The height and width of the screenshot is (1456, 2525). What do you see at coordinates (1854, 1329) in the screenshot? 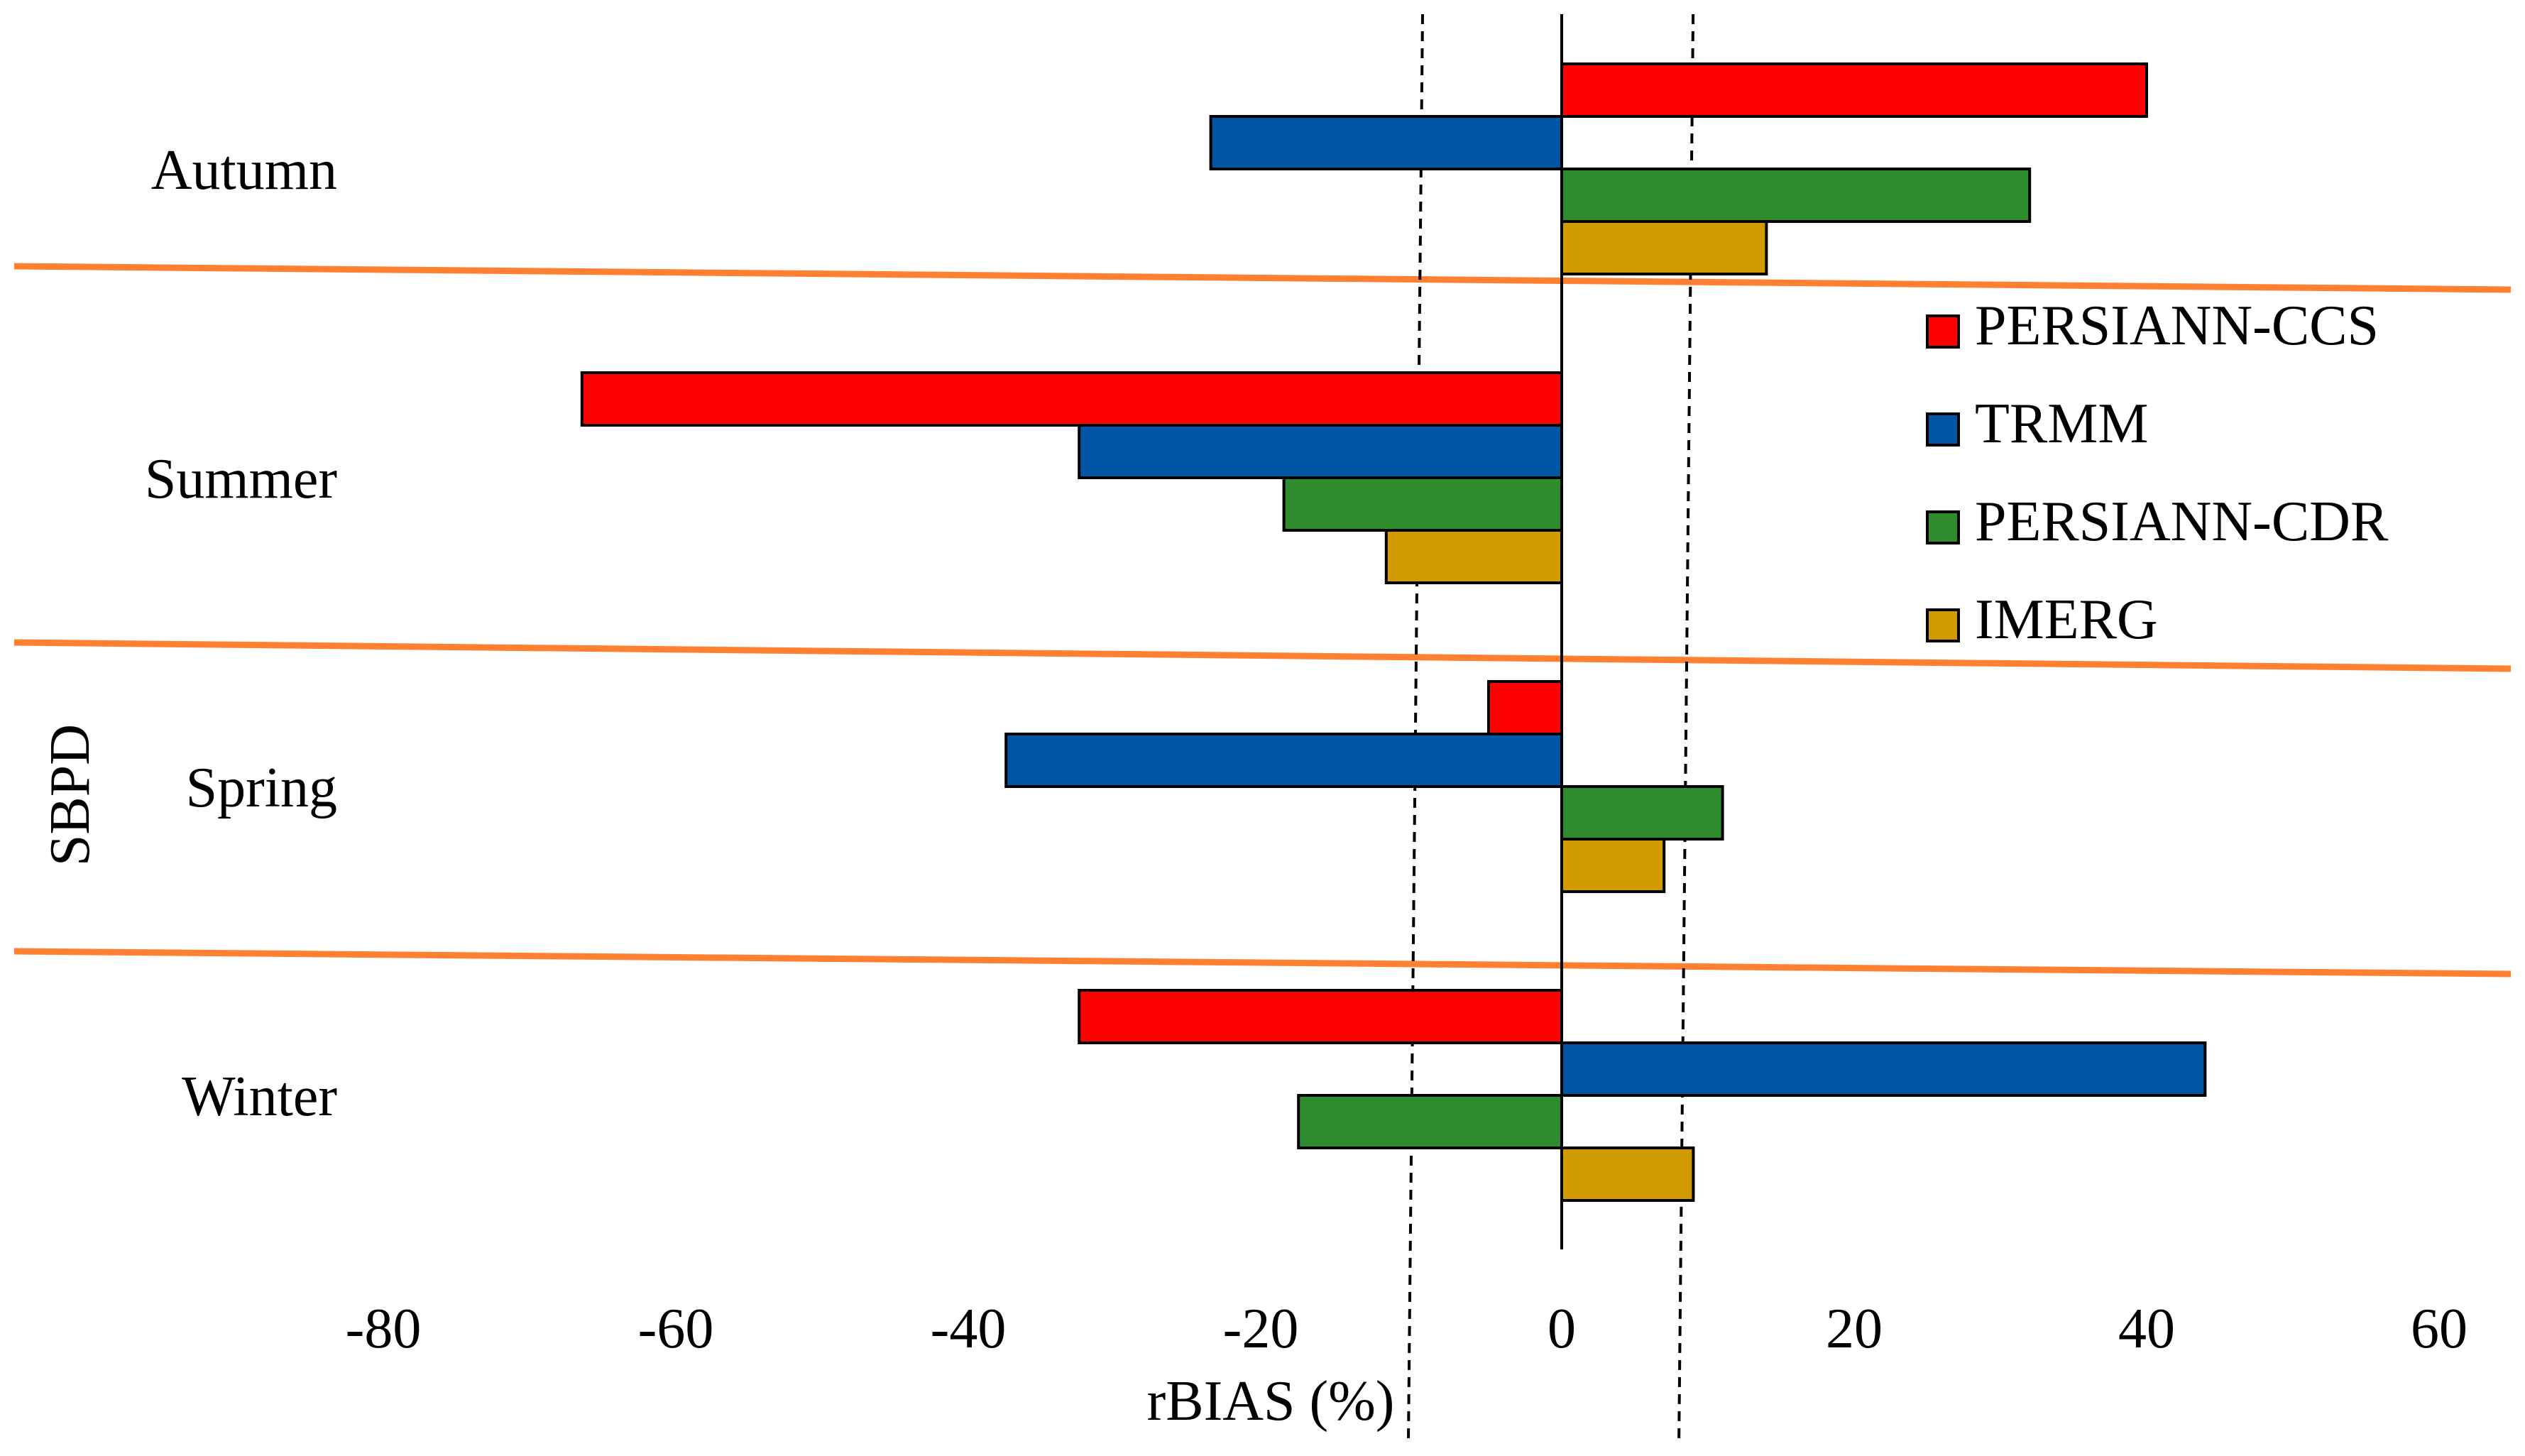
I see `x-tick-label-20: 20` at bounding box center [1854, 1329].